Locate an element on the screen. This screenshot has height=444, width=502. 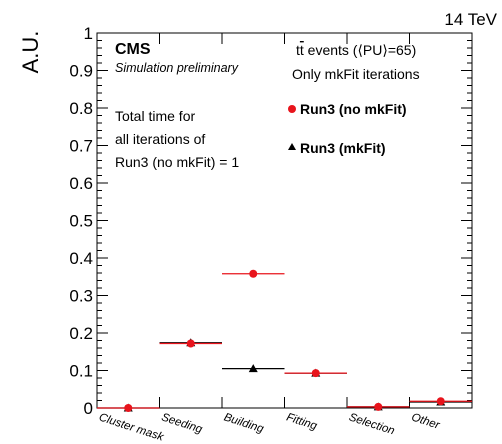
x-tick-label: Selection is located at coordinates (371, 424).